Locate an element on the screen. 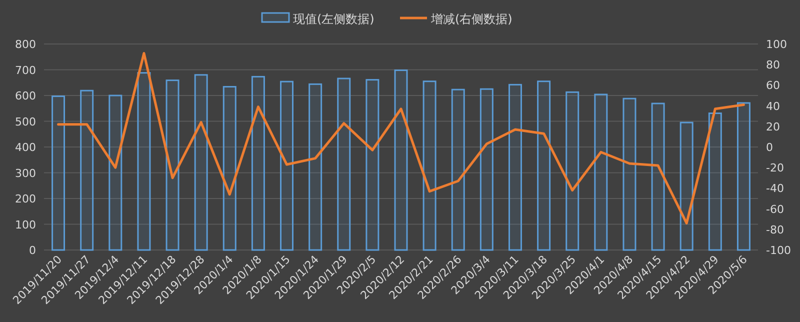 The height and width of the screenshot is (322, 800). y-tick-label: 300 is located at coordinates (25, 173).